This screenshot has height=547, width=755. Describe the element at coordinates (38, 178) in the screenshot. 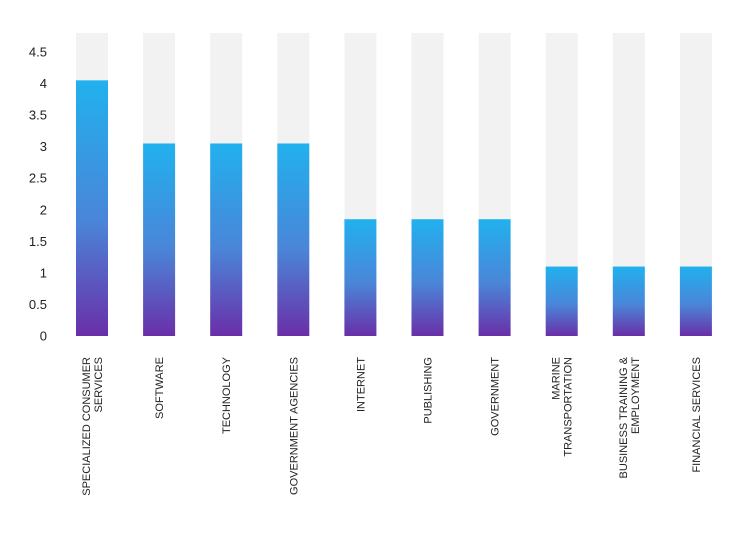

I see `y-tick-label: 2.5` at that location.